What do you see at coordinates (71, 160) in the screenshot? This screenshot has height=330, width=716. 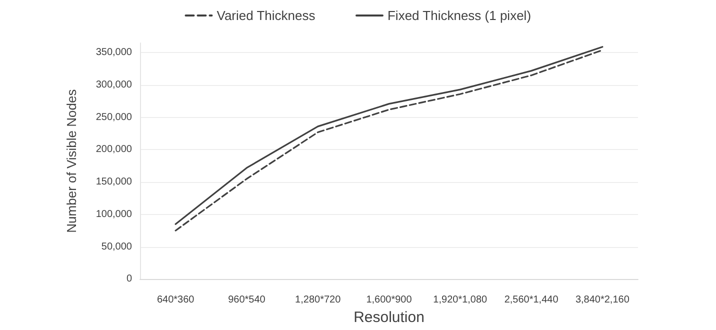 I see `y-axis-title: Number of Visible Nodes` at bounding box center [71, 160].